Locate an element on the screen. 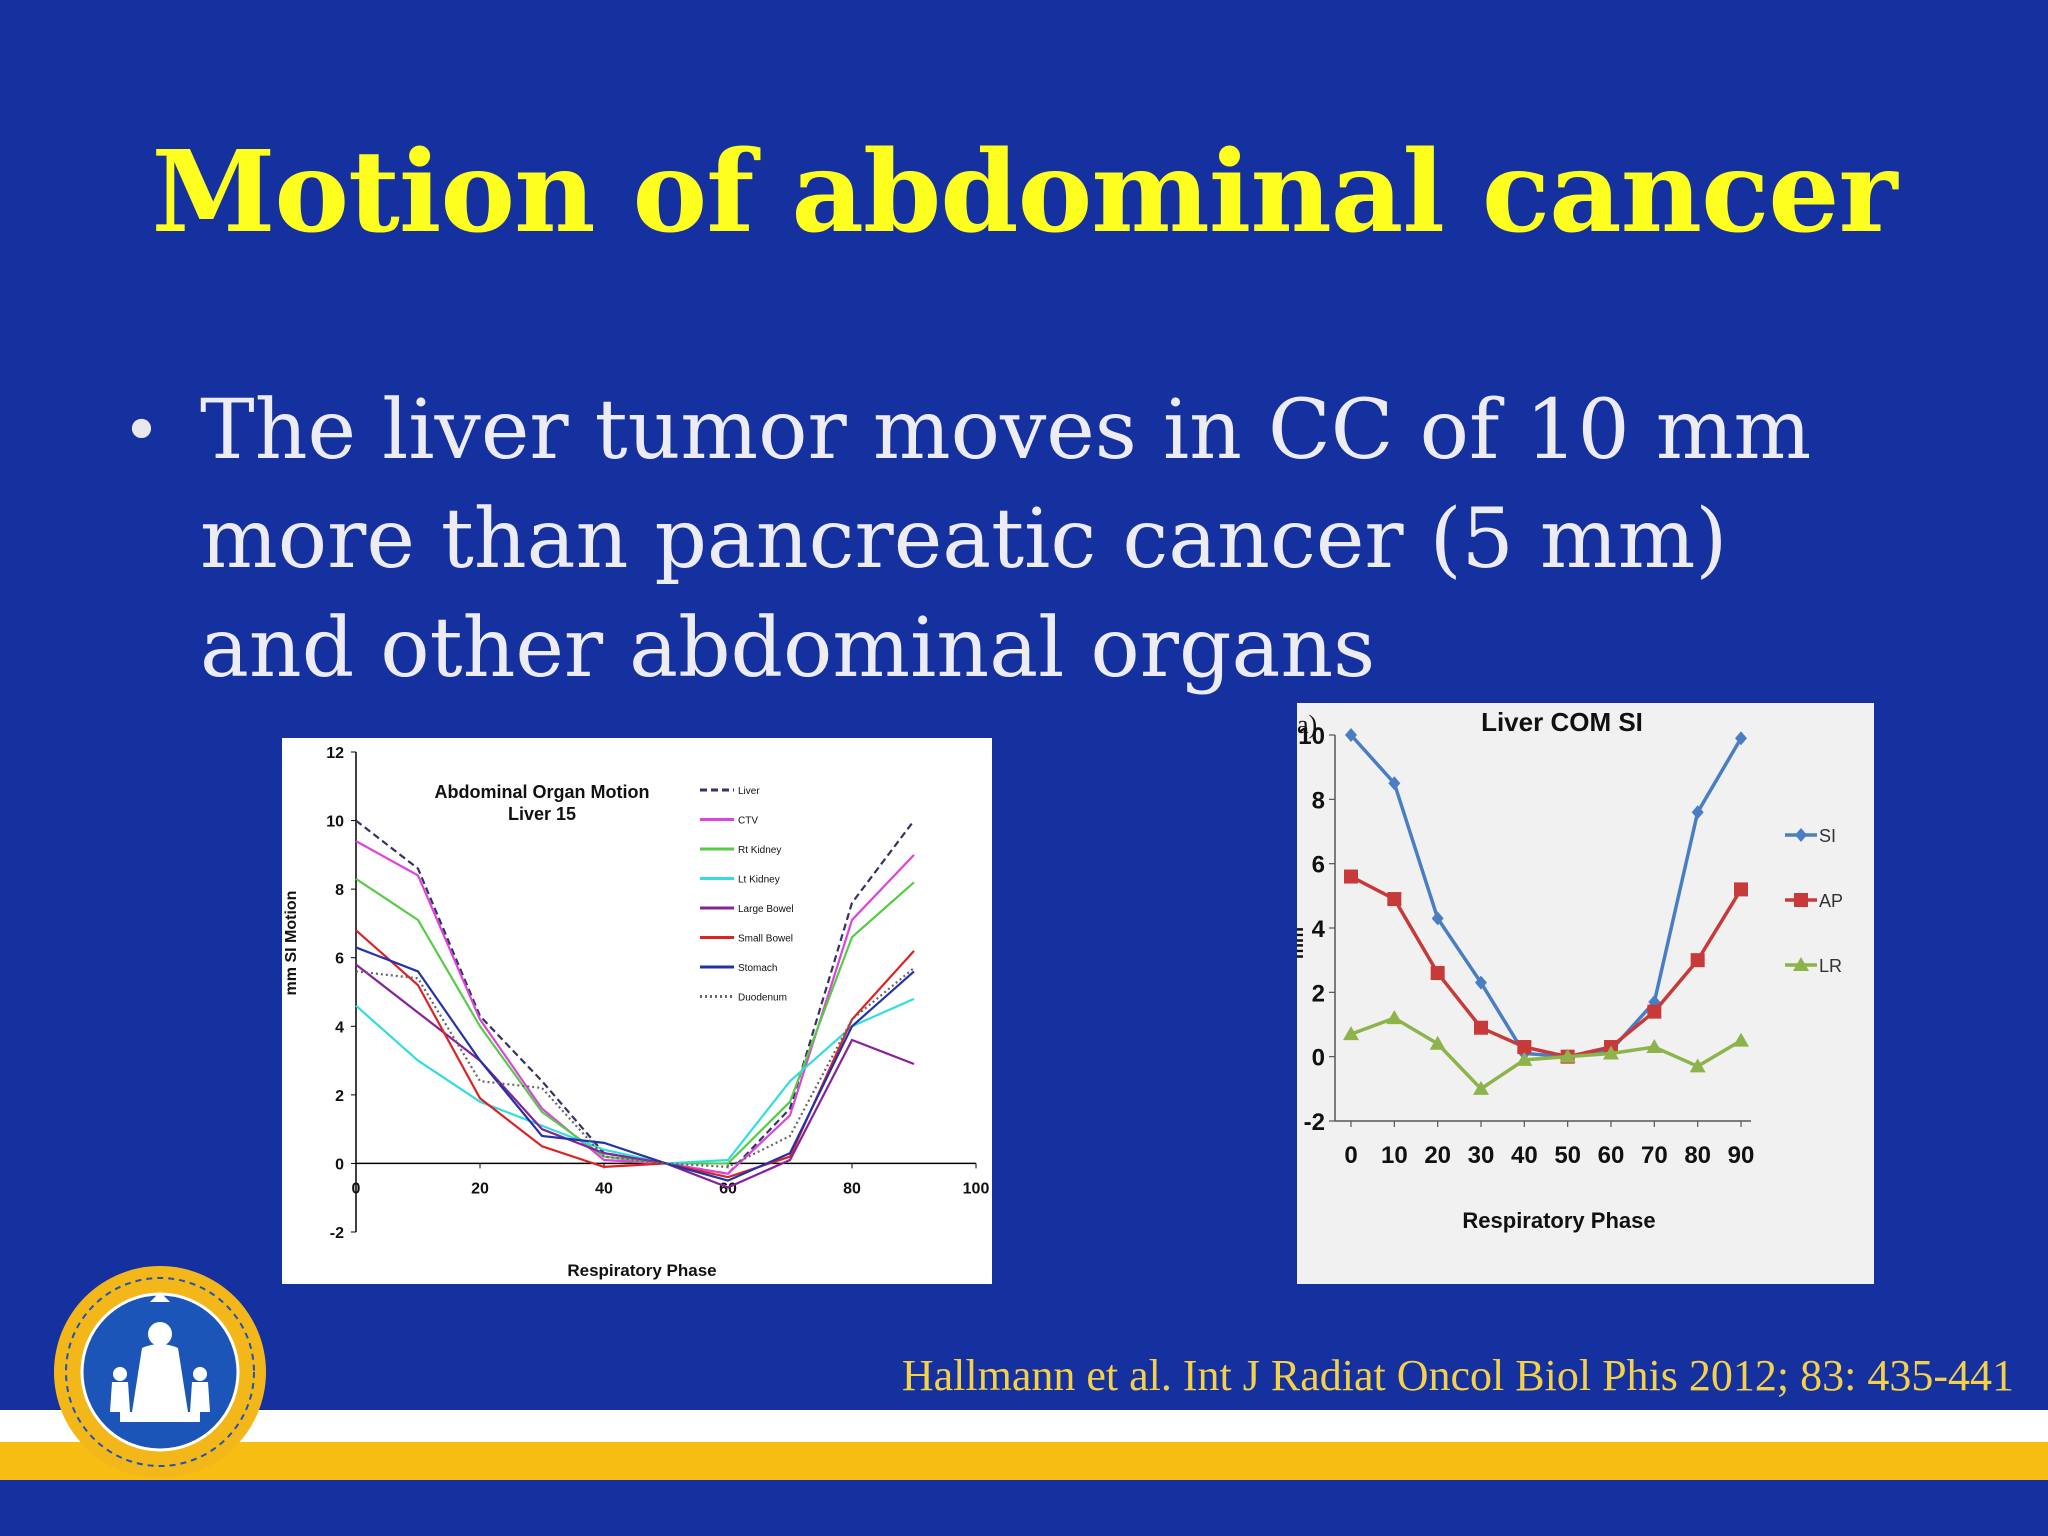 The width and height of the screenshot is (2048, 1536). series-line-ctv is located at coordinates (635, 1007).